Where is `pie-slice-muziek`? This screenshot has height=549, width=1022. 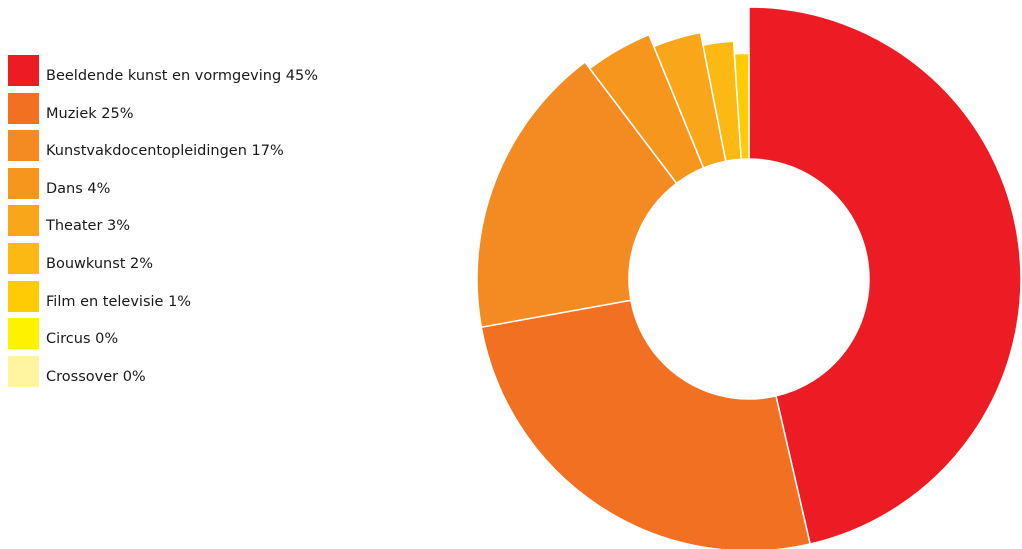
pie-slice-muziek is located at coordinates (646, 424).